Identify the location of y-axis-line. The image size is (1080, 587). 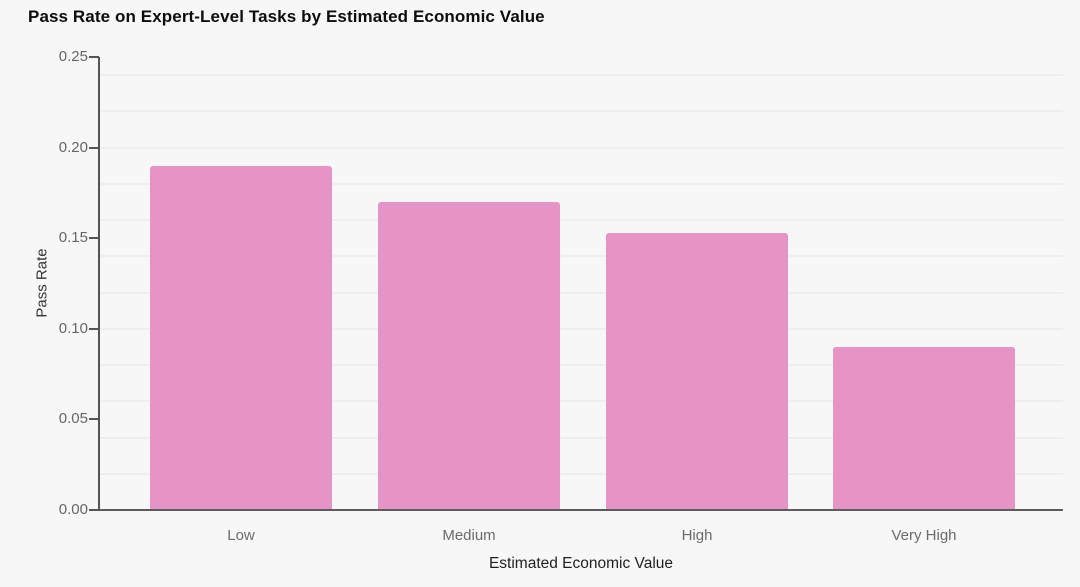
(99, 283).